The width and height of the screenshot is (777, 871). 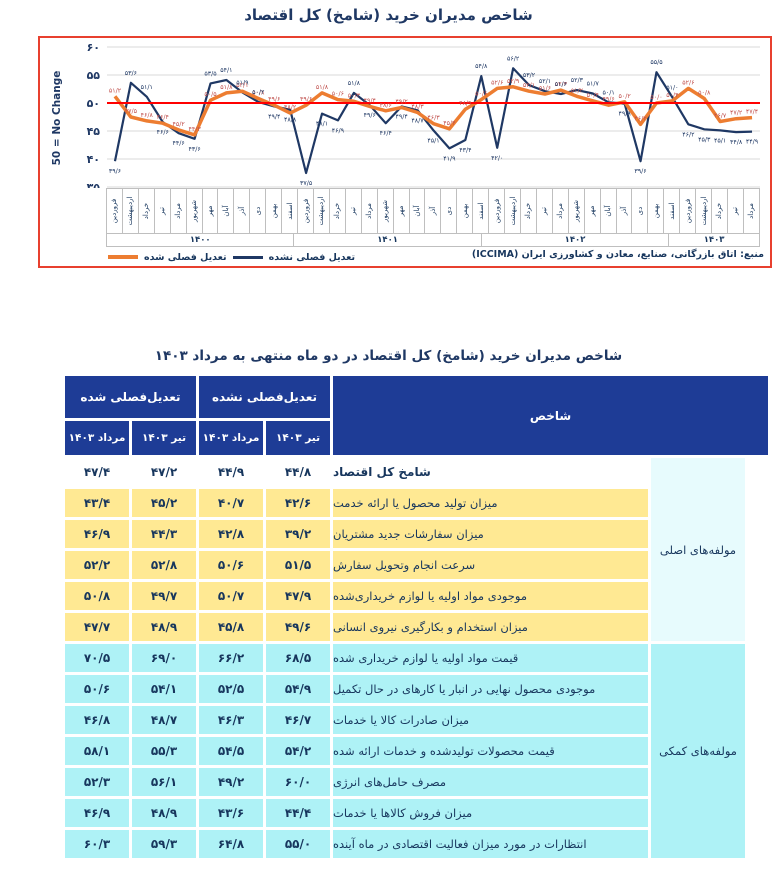 What do you see at coordinates (179, 143) in the screenshot?
I see `data-label-unadjusted: ۴۴/۶` at bounding box center [179, 143].